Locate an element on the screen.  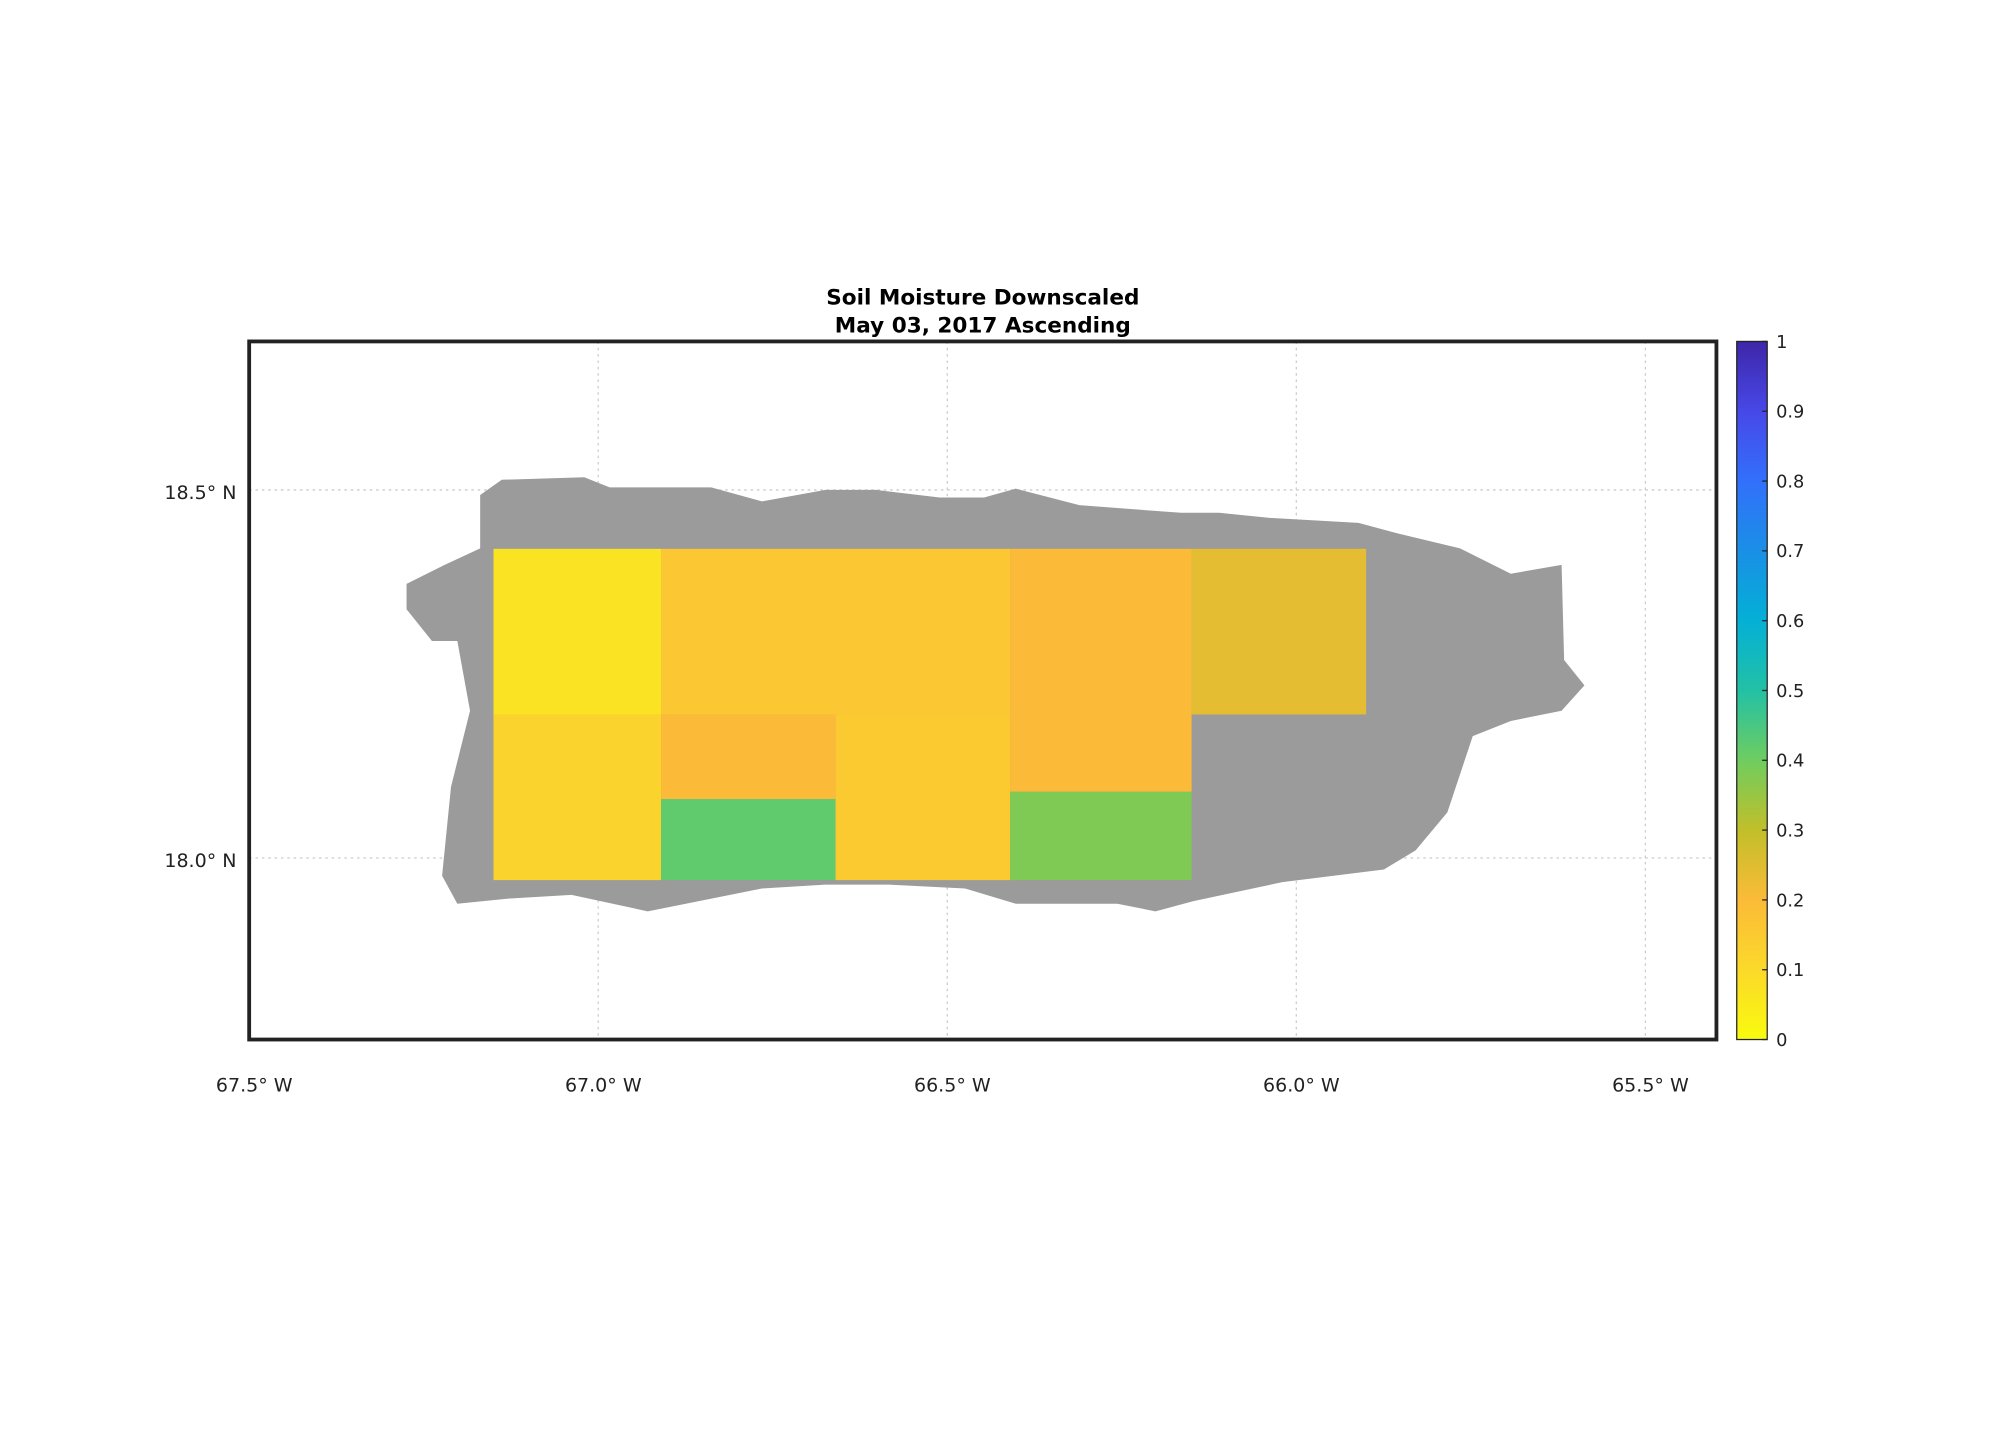
x-tick-label: 66.0° W is located at coordinates (1301, 1086).